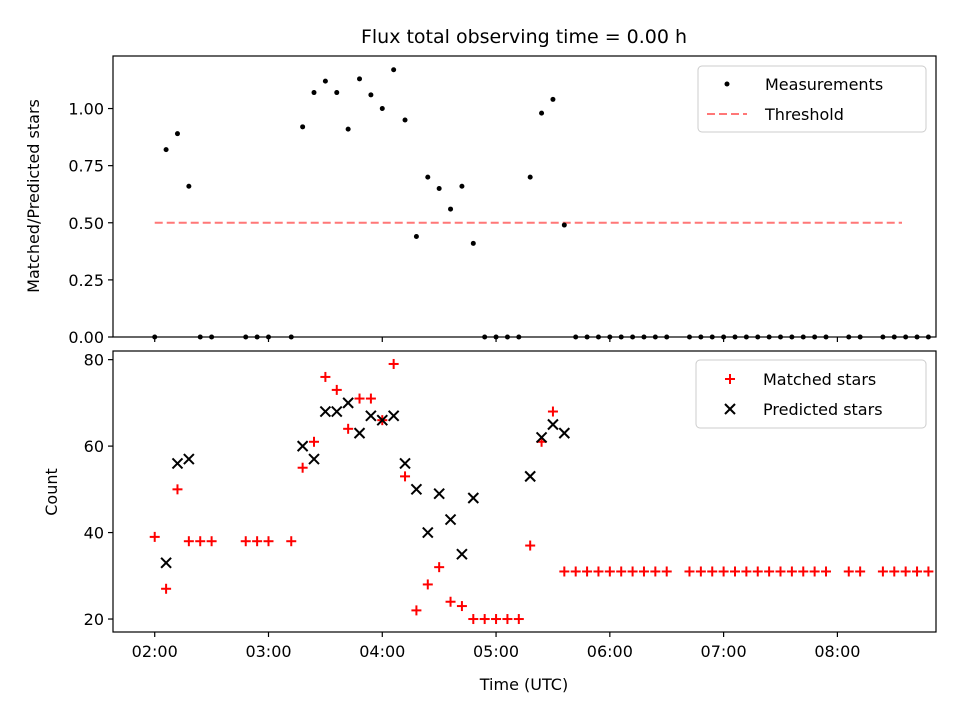  Describe the element at coordinates (33, 196) in the screenshot. I see `top-y-axis-label: Matched/Predicted stars` at that location.